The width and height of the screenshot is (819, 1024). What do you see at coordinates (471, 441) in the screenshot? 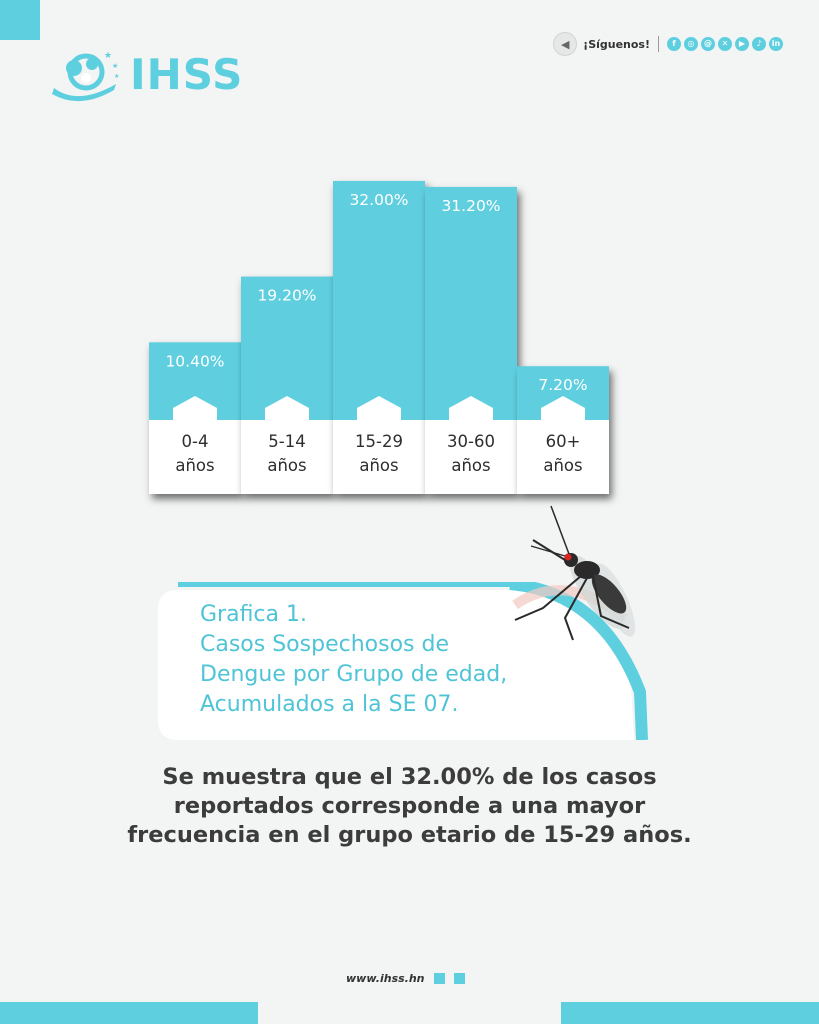
I see `category-tick-label: 30-60` at bounding box center [471, 441].